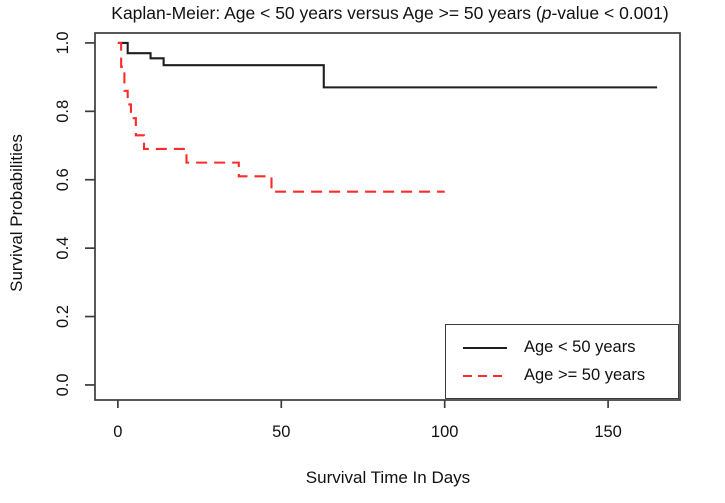  What do you see at coordinates (63, 179) in the screenshot?
I see `y-tick-label: 0.6` at bounding box center [63, 179].